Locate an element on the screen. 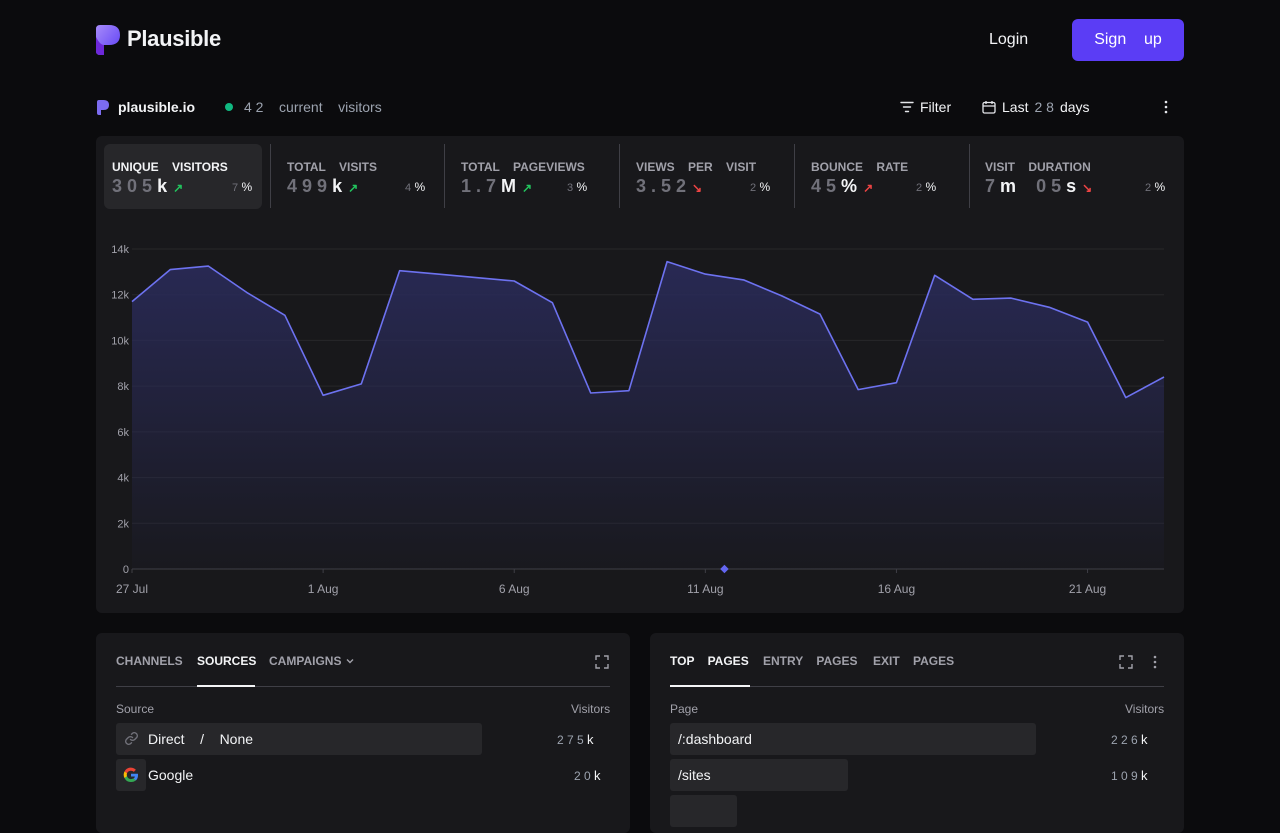 This screenshot has height=833, width=1280. stat-change: 3 % is located at coordinates (577, 187).